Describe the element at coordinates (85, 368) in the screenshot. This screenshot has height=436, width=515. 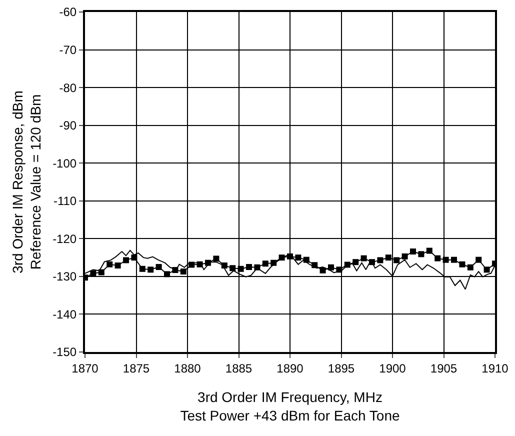
I see `x-tick-label: 1870` at that location.